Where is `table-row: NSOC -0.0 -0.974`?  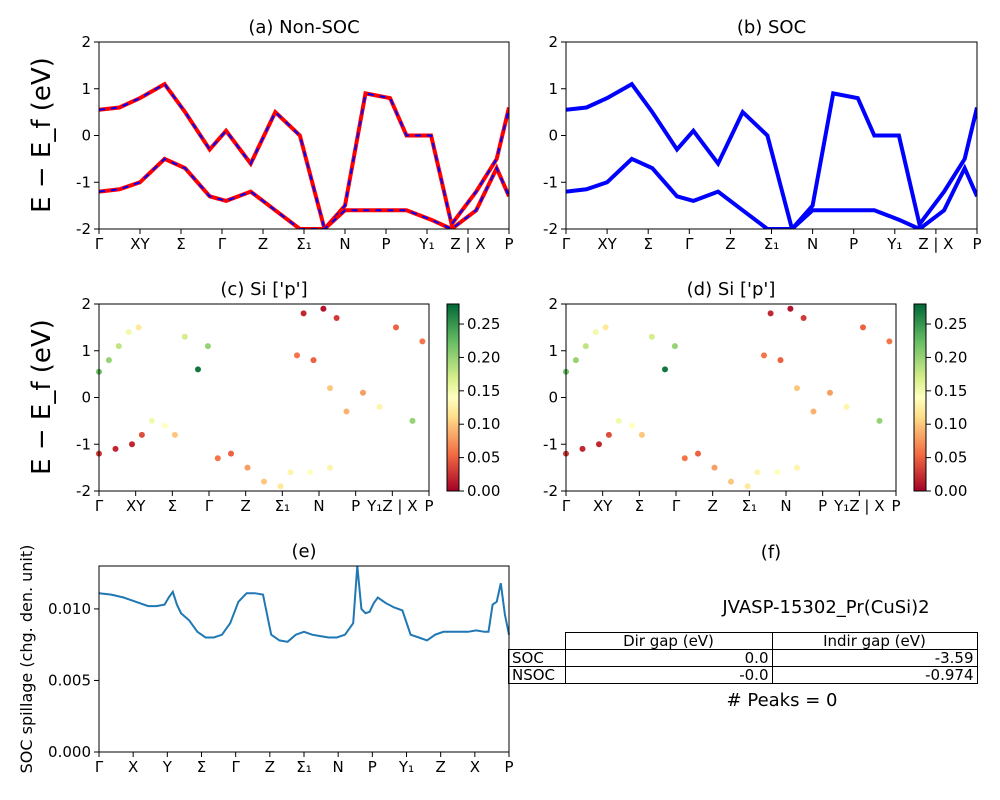 table-row: NSOC -0.0 -0.974 is located at coordinates (743, 675).